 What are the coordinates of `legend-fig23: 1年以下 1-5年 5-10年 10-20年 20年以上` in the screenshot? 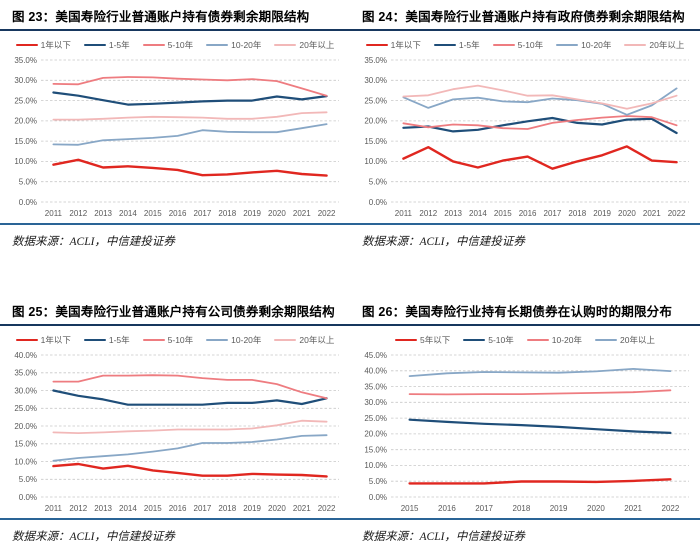 It's located at (174, 45).